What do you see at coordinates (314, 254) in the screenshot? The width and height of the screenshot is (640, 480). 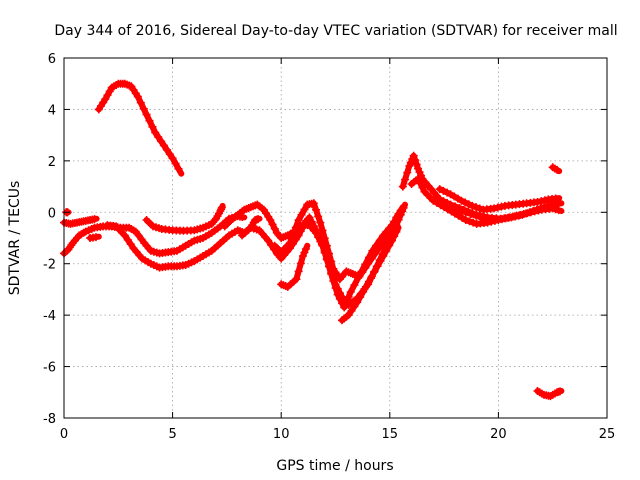 I see `series-arc-e-markers` at bounding box center [314, 254].